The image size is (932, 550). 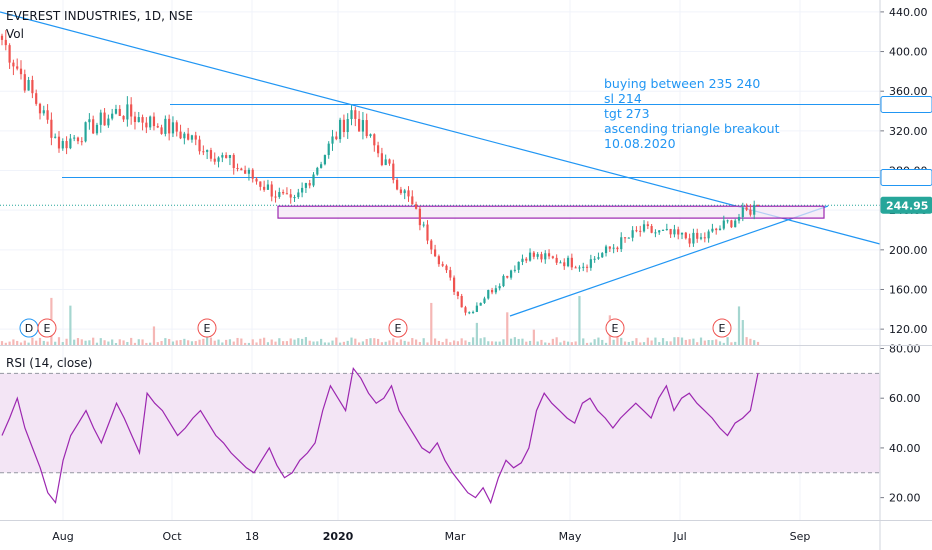 What do you see at coordinates (99, 16) in the screenshot?
I see `symbol-title: EVEREST INDUSTRIES, 1D, NSE` at bounding box center [99, 16].